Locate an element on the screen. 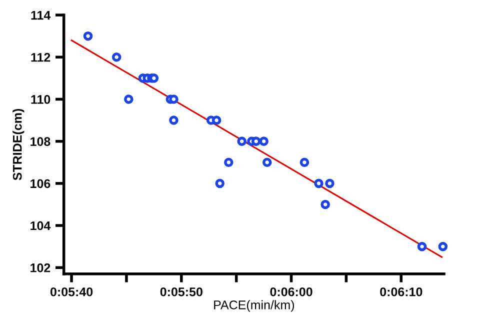 The width and height of the screenshot is (480, 320). x-tick-label: 0:06:10 is located at coordinates (401, 291).